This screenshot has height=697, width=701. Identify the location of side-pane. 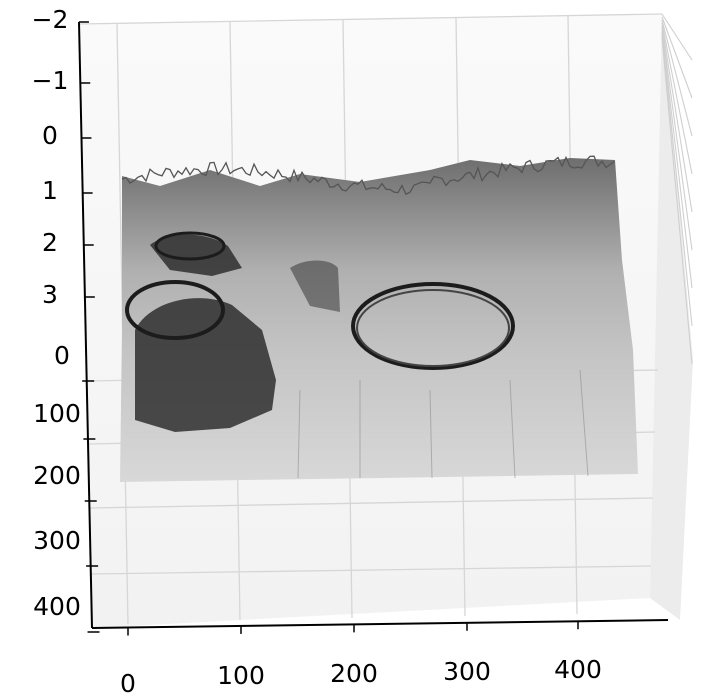
(671, 317).